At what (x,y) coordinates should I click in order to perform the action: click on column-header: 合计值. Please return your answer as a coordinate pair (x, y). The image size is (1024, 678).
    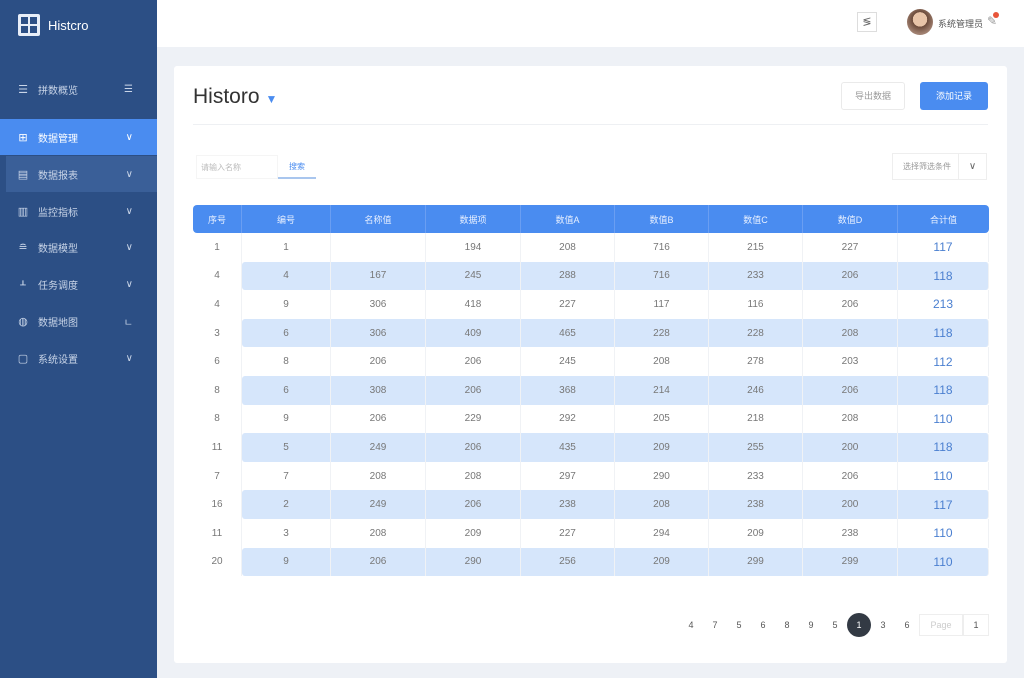
    Looking at the image, I should click on (943, 219).